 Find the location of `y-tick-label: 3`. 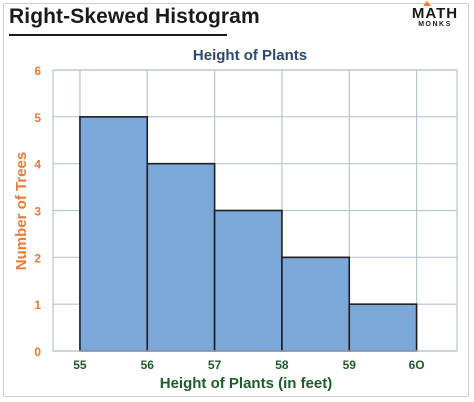

y-tick-label: 3 is located at coordinates (37, 212).